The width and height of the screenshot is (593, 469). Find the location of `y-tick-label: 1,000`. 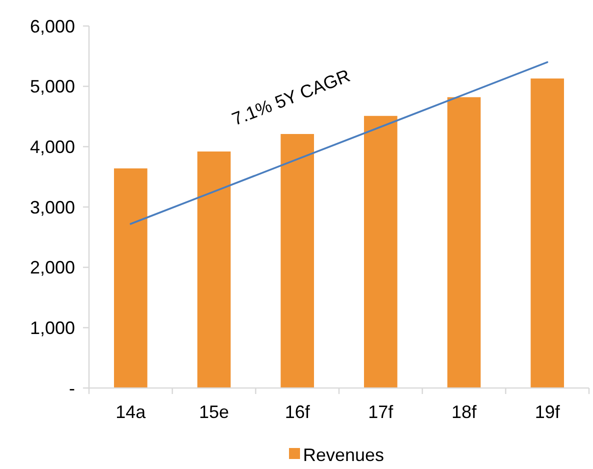

y-tick-label: 1,000 is located at coordinates (52, 328).